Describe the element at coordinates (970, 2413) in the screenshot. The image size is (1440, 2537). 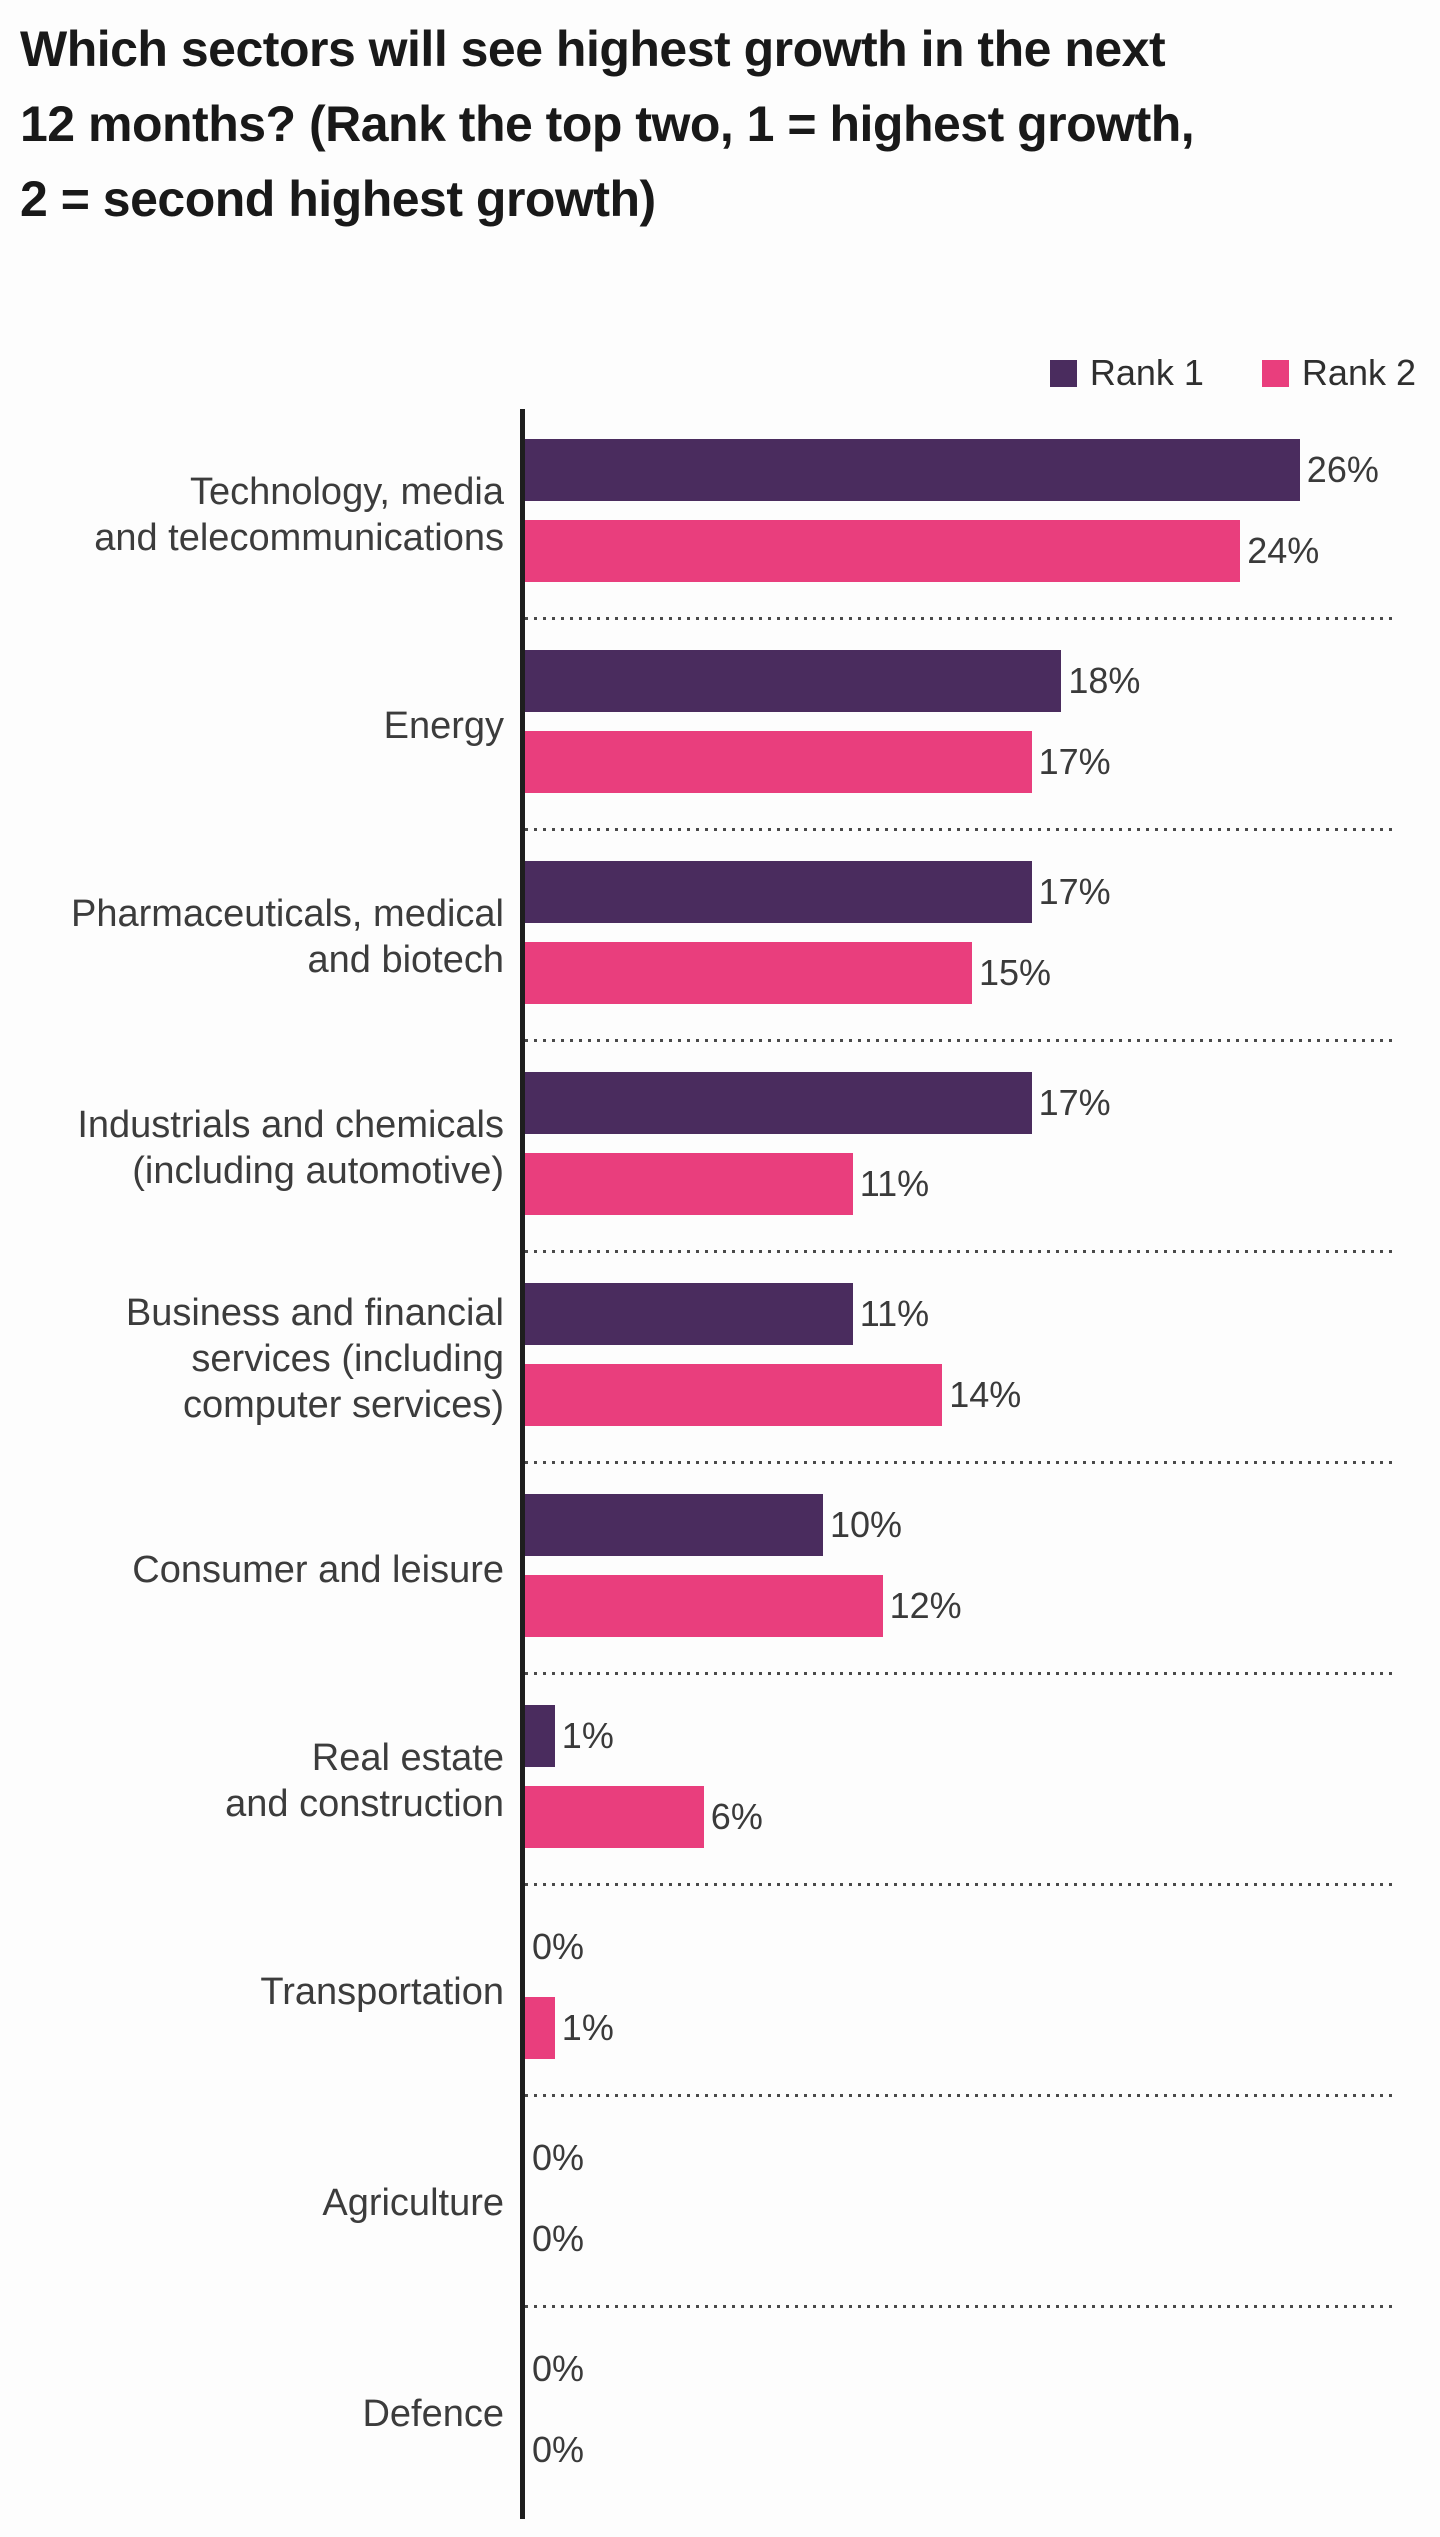
I see `sector-bars: 0% 0%` at that location.